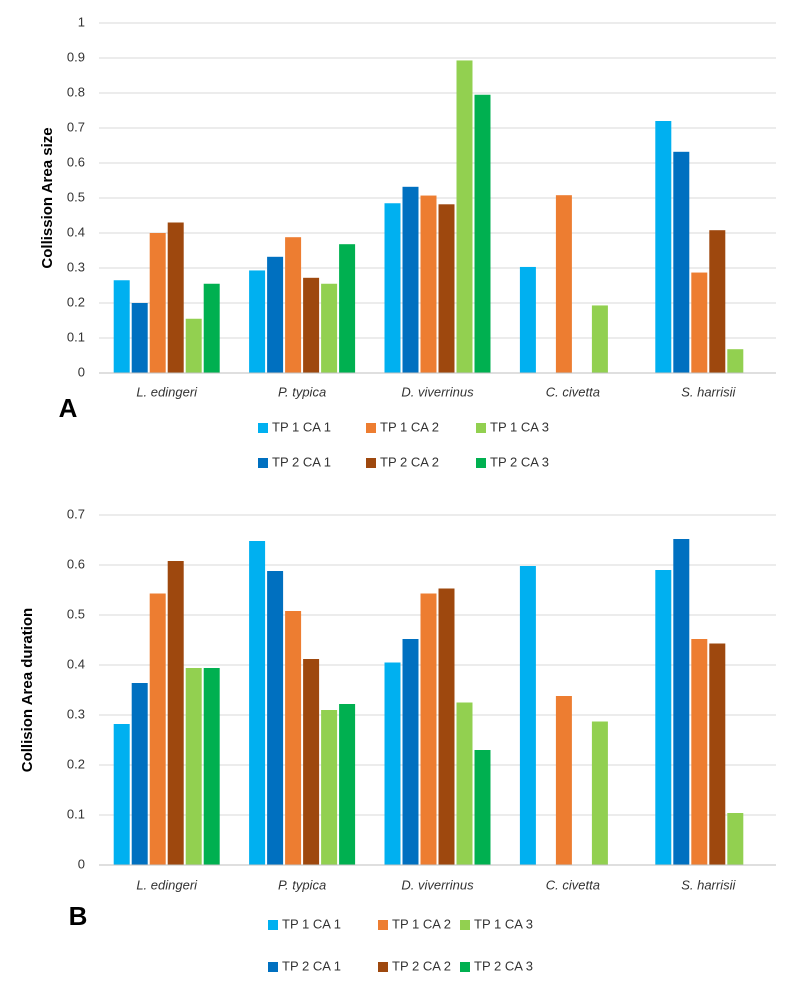 The height and width of the screenshot is (988, 800). What do you see at coordinates (27, 690) in the screenshot?
I see `y-axis-title: Collision Area duration` at bounding box center [27, 690].